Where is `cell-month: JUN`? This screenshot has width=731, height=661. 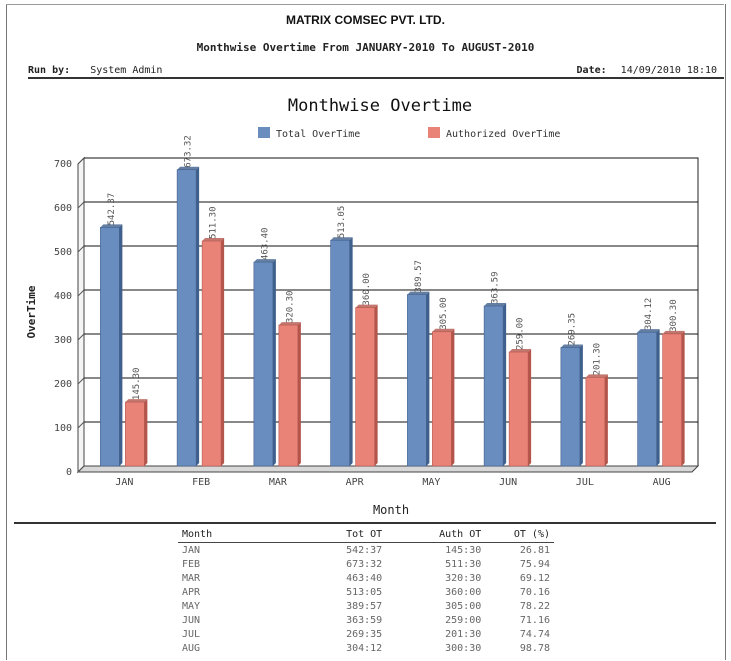
cell-month: JUN is located at coordinates (191, 620).